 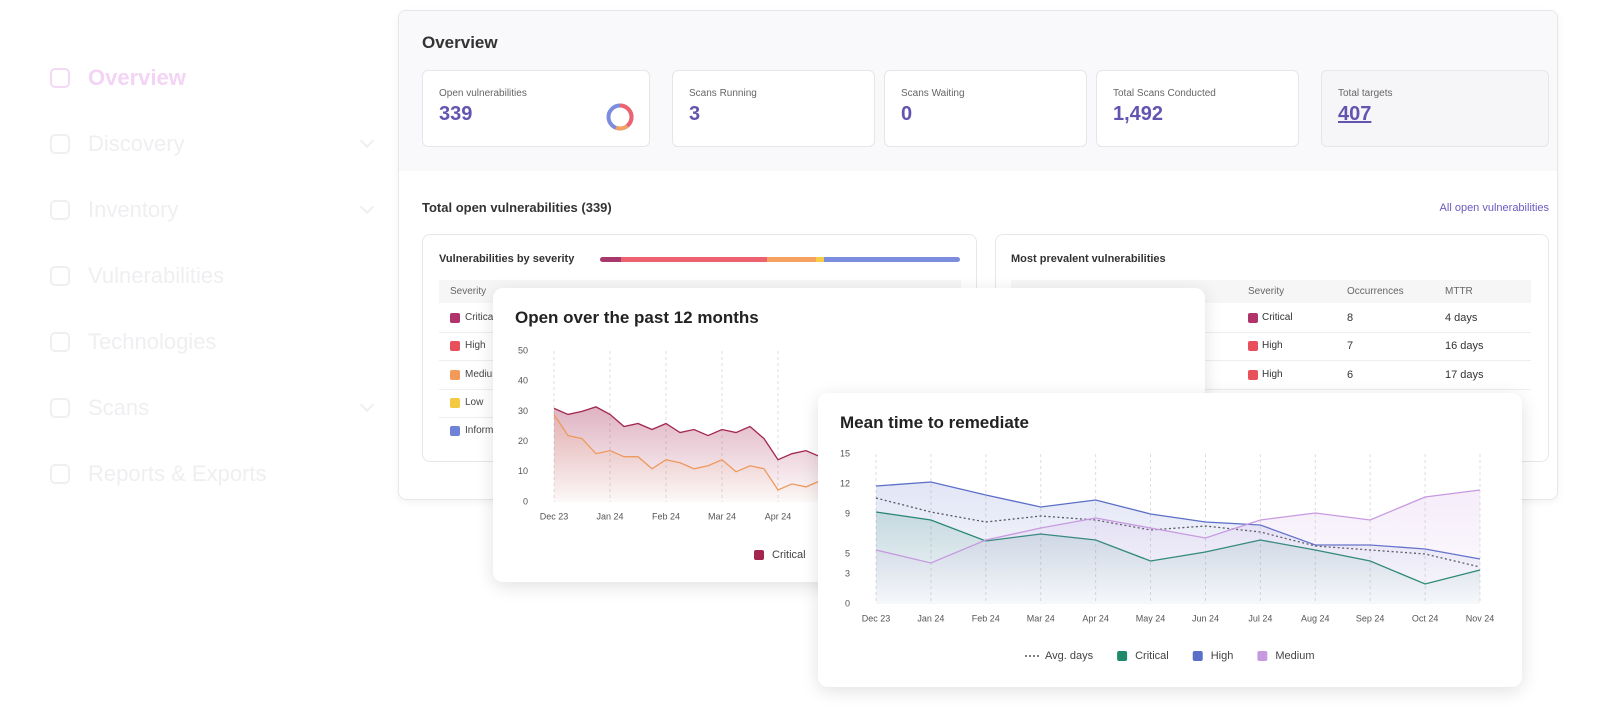 I want to click on nav-item: Discovery, so click(x=136, y=143).